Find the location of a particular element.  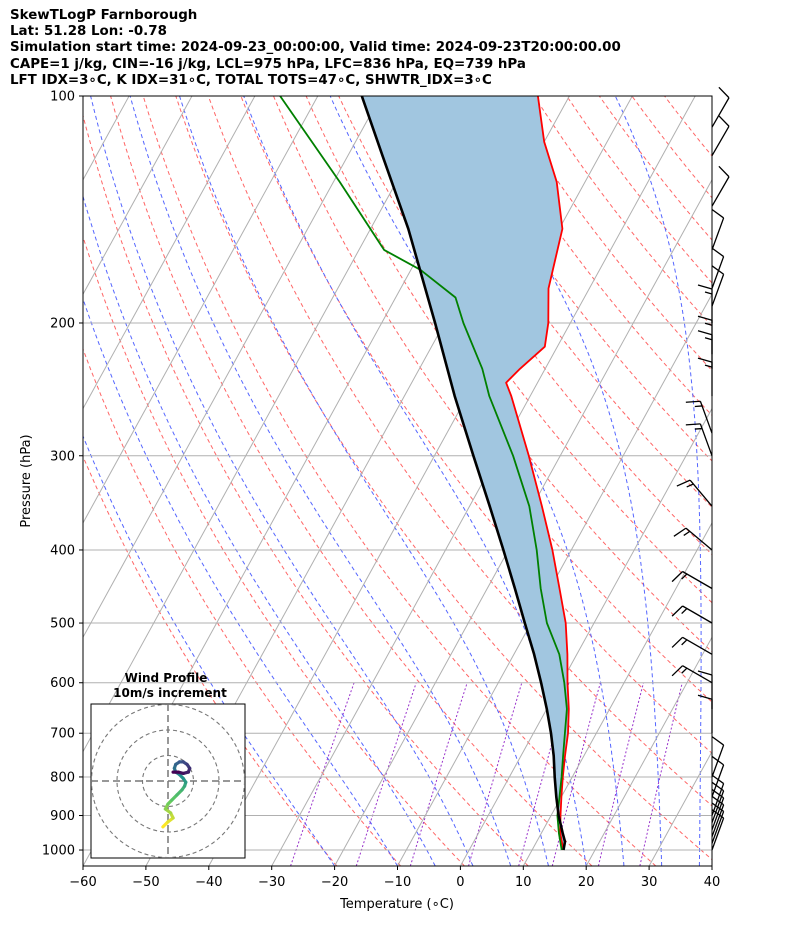

x-tick-label: −20 is located at coordinates (334, 882).